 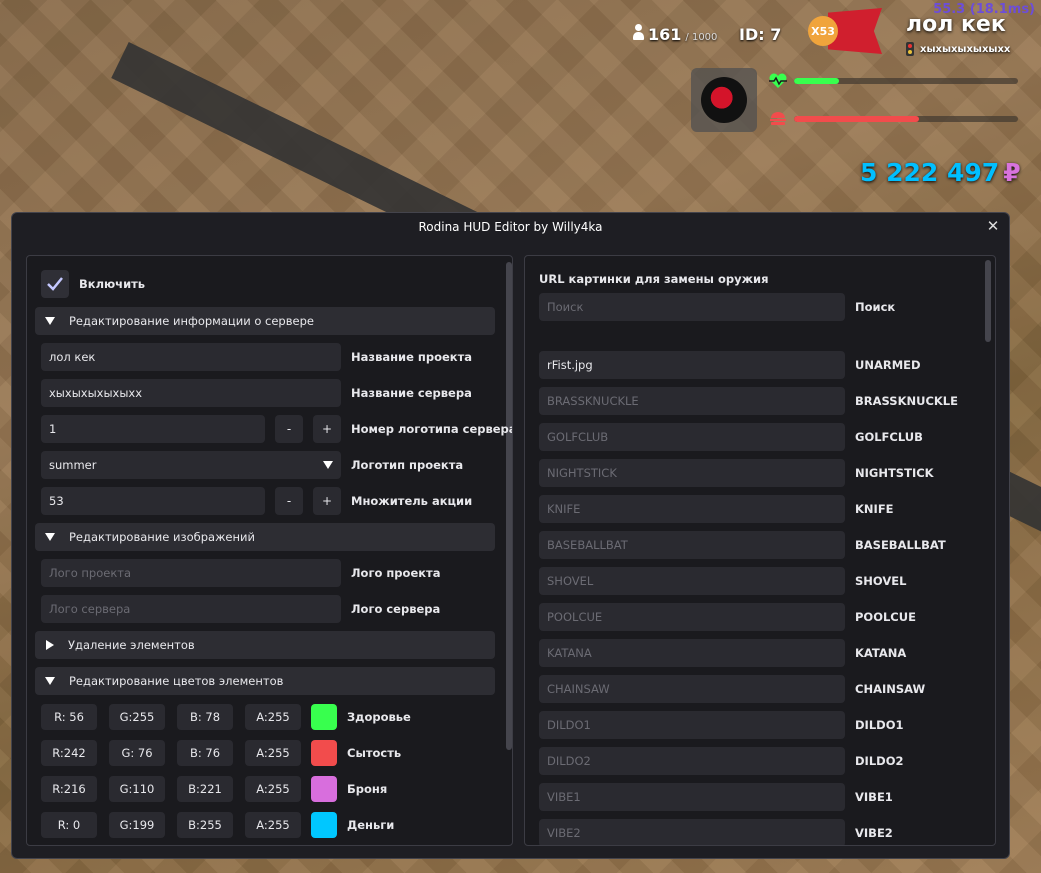 I want to click on weapon-url-input: BASEBALLBAT, so click(x=692, y=545).